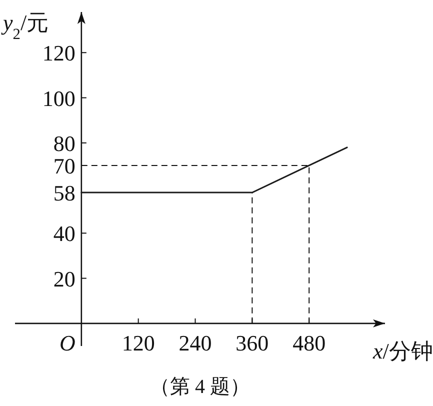 This screenshot has width=433, height=406. Describe the element at coordinates (26, 26) in the screenshot. I see `ylabel: y$_{2}$/元` at that location.